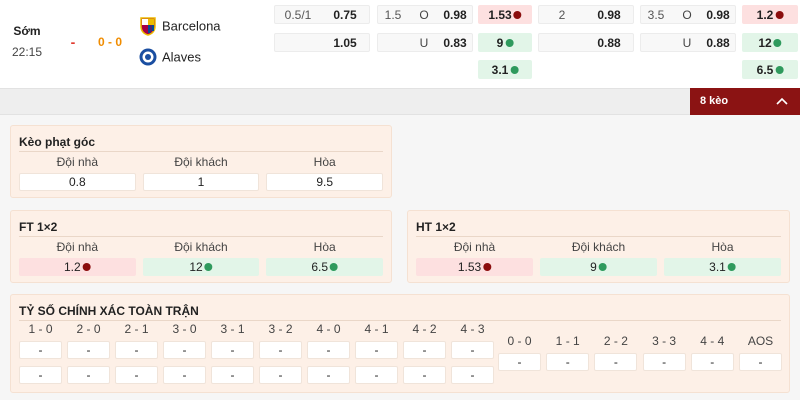  Describe the element at coordinates (191, 26) in the screenshot. I see `home-team: Barcelona` at that location.